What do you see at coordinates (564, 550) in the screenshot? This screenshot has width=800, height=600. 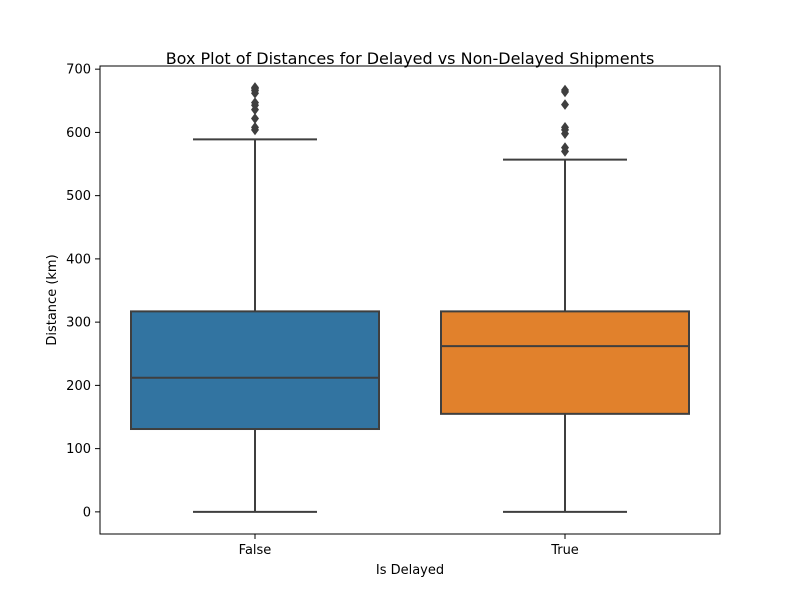 I see `x-tick-label-true: True` at bounding box center [564, 550].